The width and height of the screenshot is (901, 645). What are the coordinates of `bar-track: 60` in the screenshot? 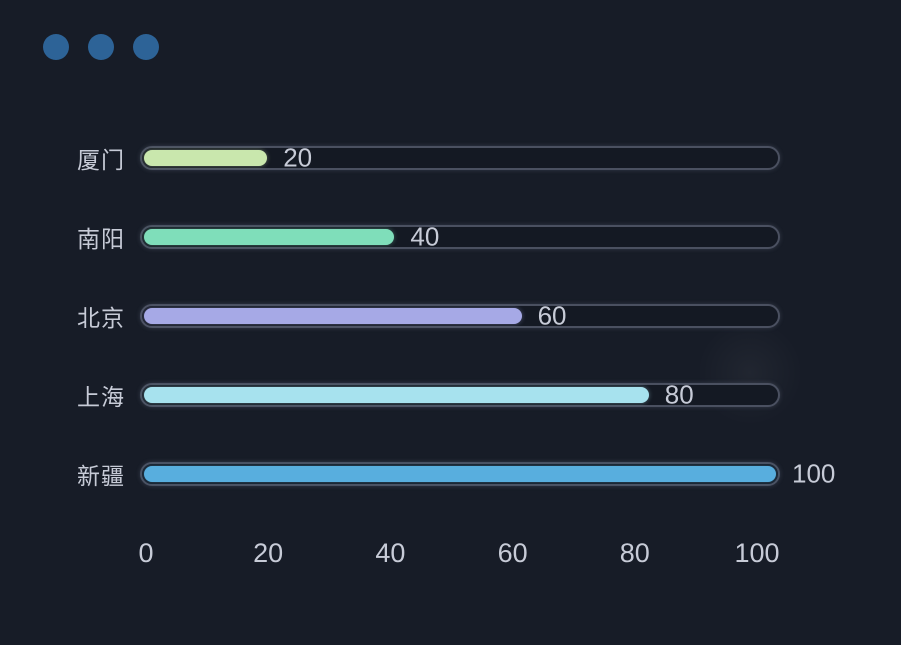 It's located at (460, 315).